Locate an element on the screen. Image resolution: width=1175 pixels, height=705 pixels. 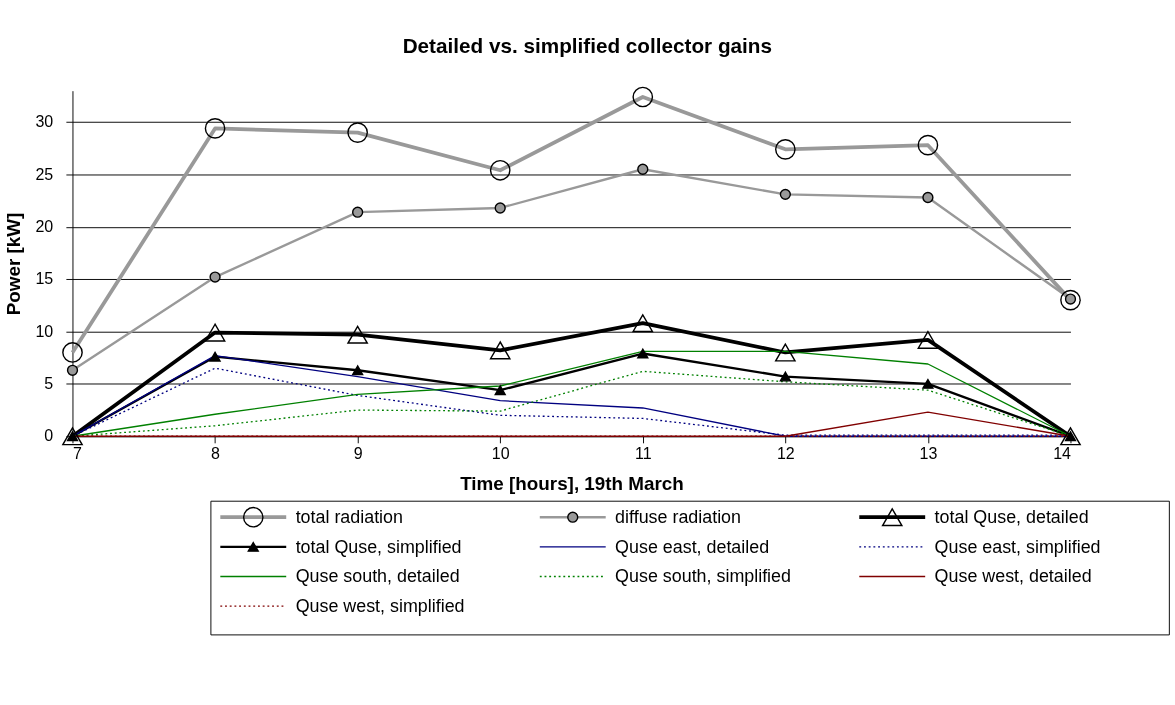
legend-label: Quse west, detailed is located at coordinates (1013, 576).